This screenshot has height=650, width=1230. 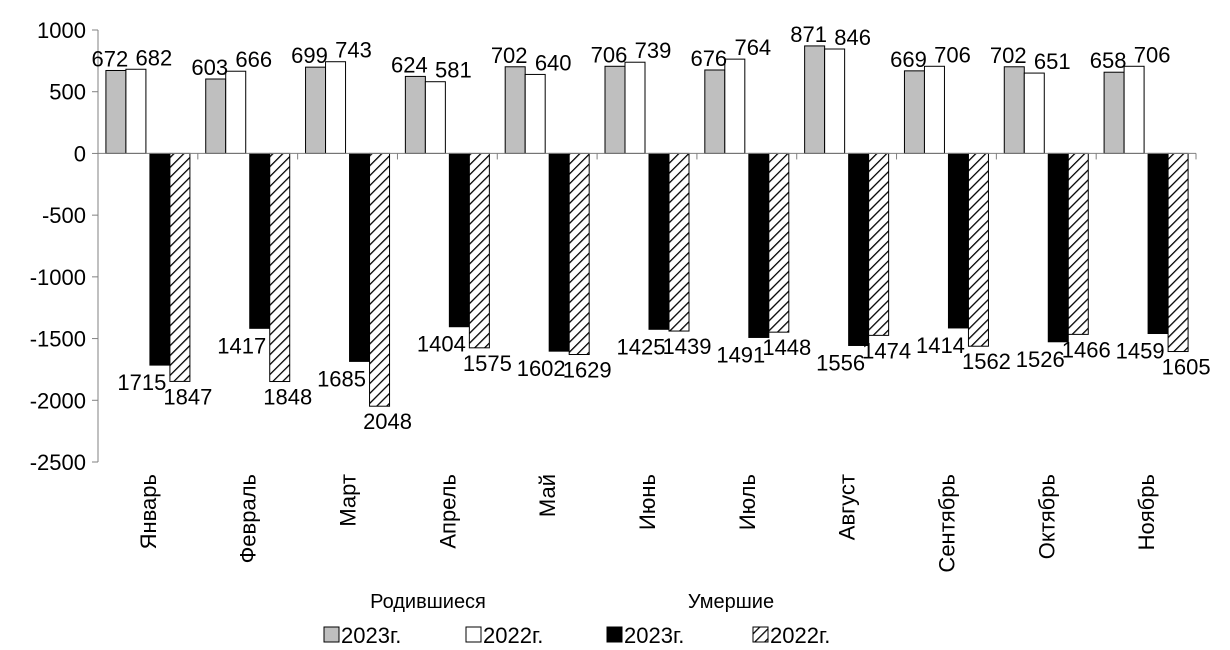 What do you see at coordinates (58, 277) in the screenshot?
I see `y-tick-label: -1000` at bounding box center [58, 277].